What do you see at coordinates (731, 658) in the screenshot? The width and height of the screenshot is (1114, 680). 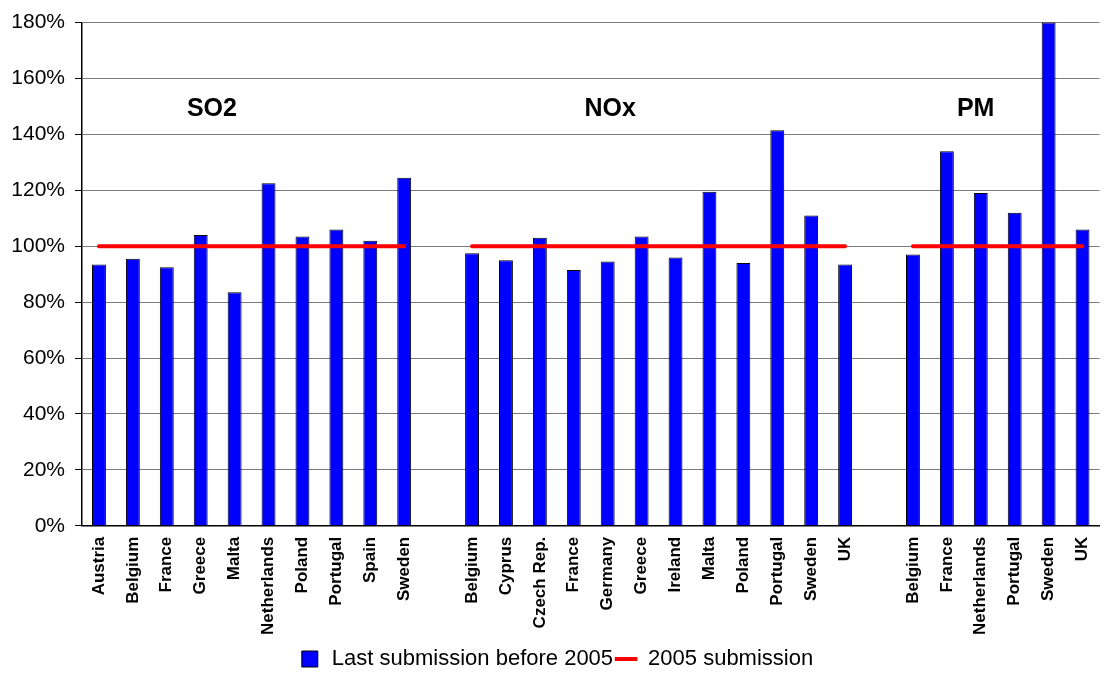 I see `legend-label: 2005 submission` at bounding box center [731, 658].